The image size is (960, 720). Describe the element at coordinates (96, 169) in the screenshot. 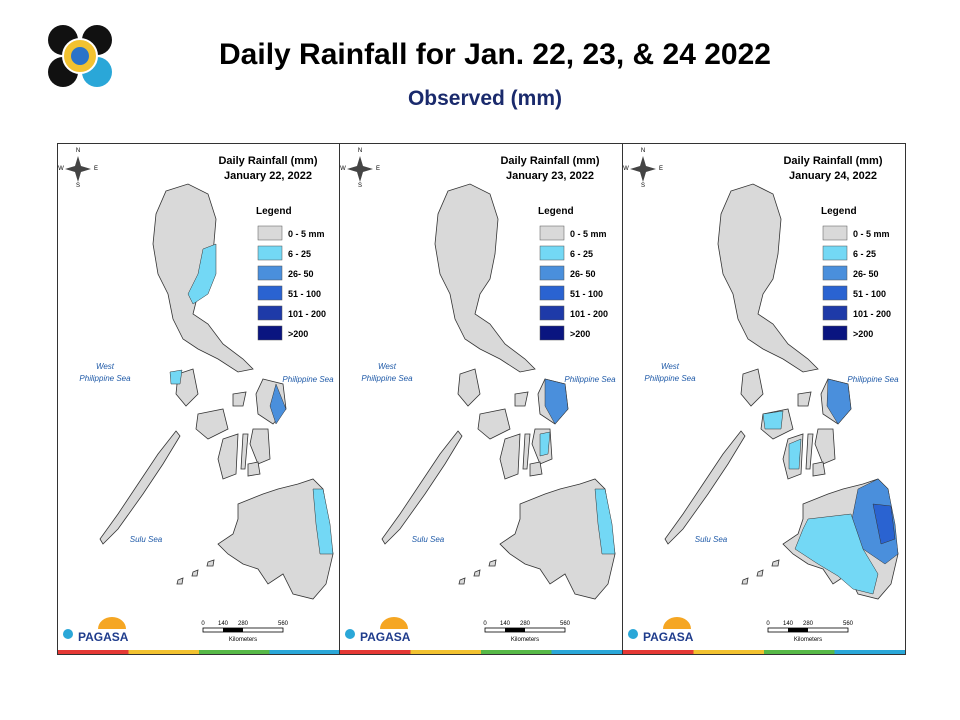

I see `compass-label: E` at that location.